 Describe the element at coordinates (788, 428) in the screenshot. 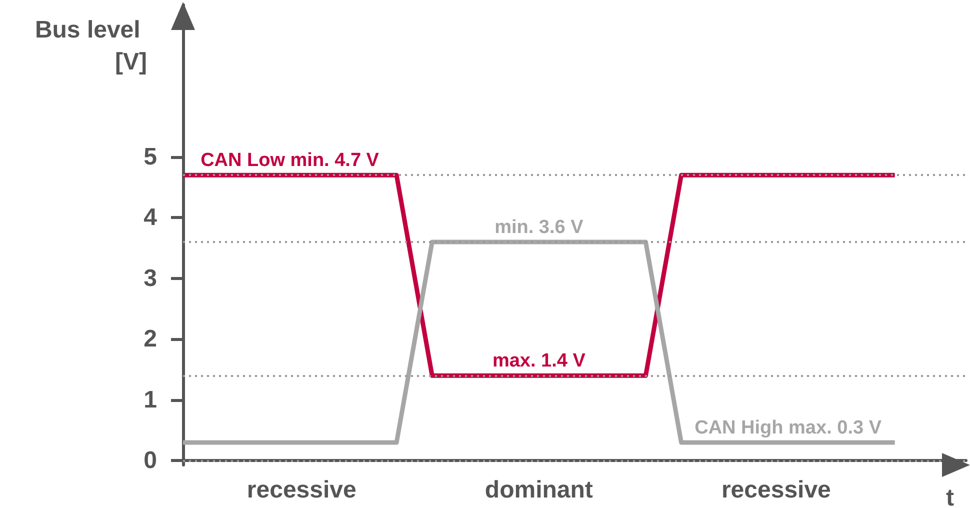

I see `annotation: CAN High max. 0.3 V` at that location.